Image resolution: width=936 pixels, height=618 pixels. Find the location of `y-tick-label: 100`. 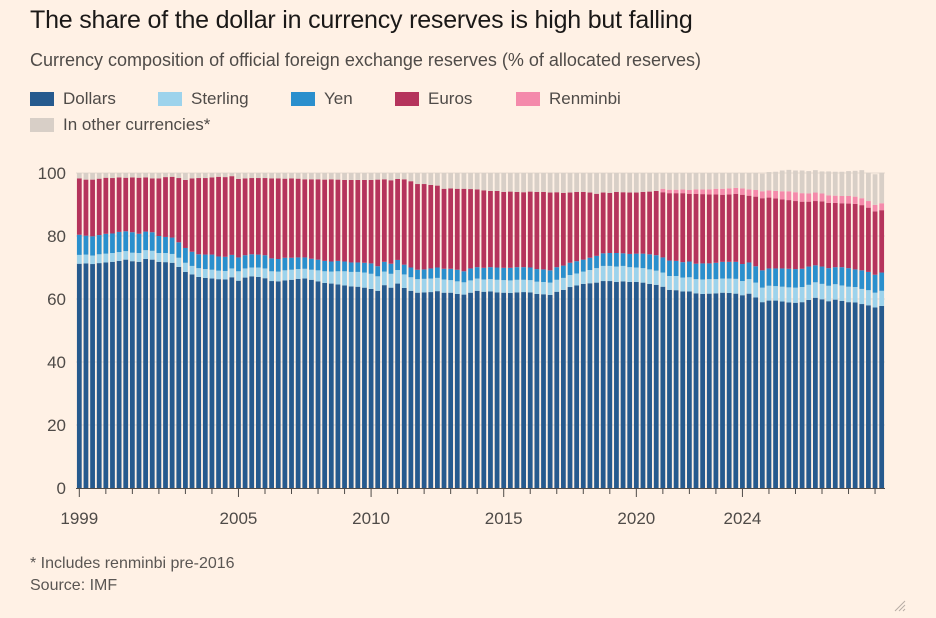

y-tick-label: 100 is located at coordinates (52, 173).